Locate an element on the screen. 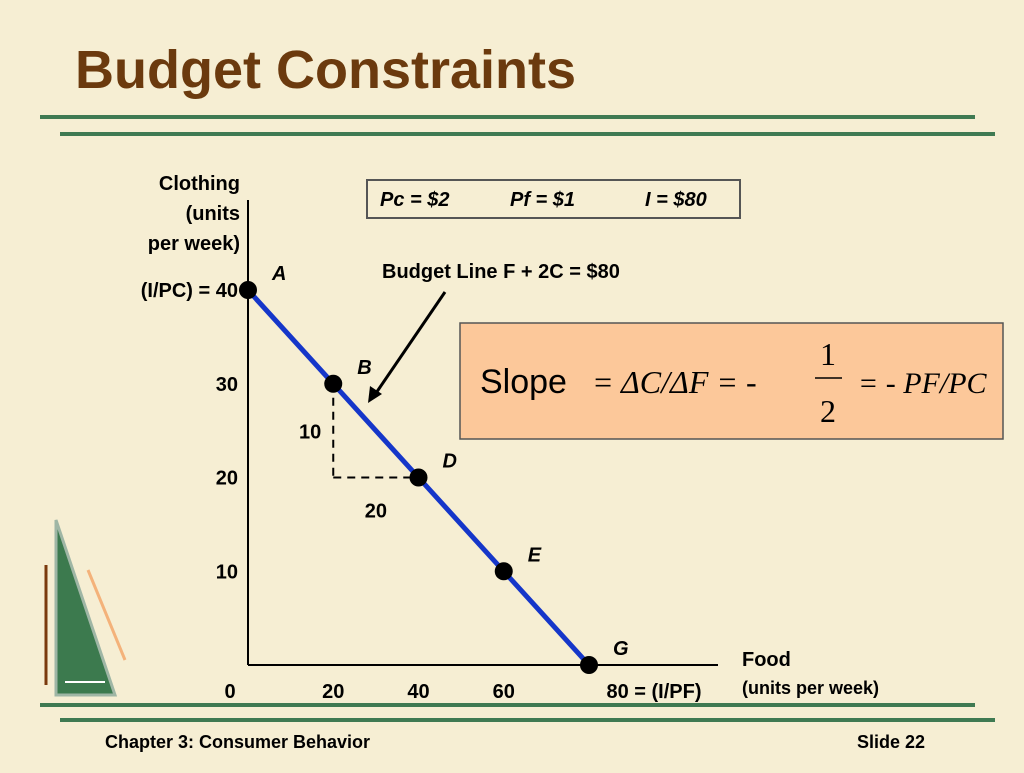  y-tick-label: 10 is located at coordinates (227, 572).